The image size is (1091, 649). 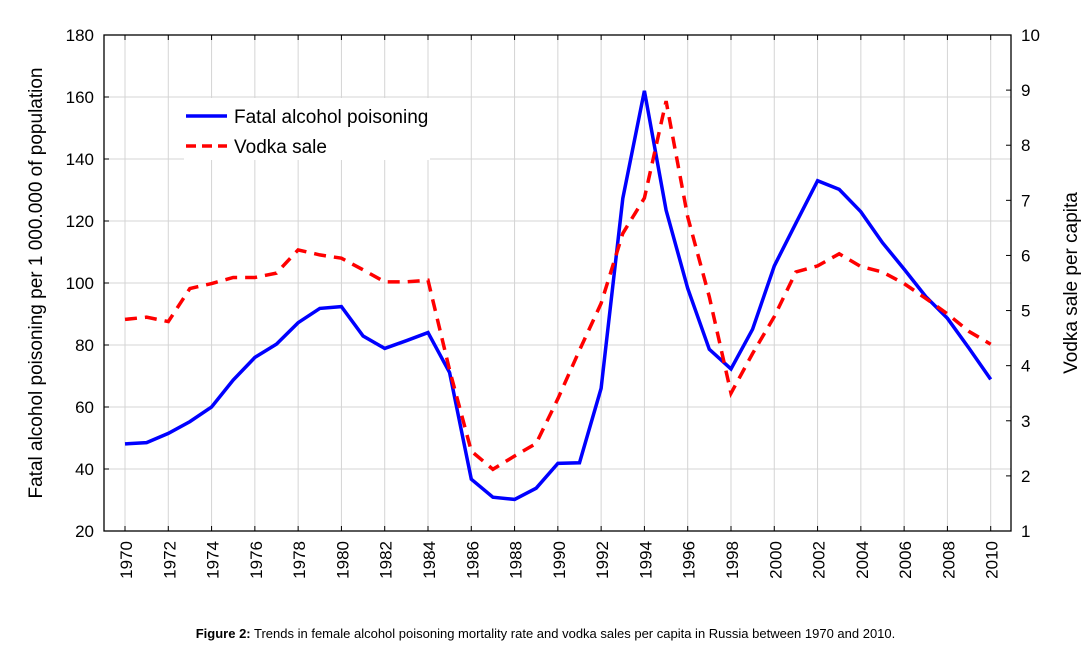 I want to click on x-tick-label: 1994, so click(x=645, y=560).